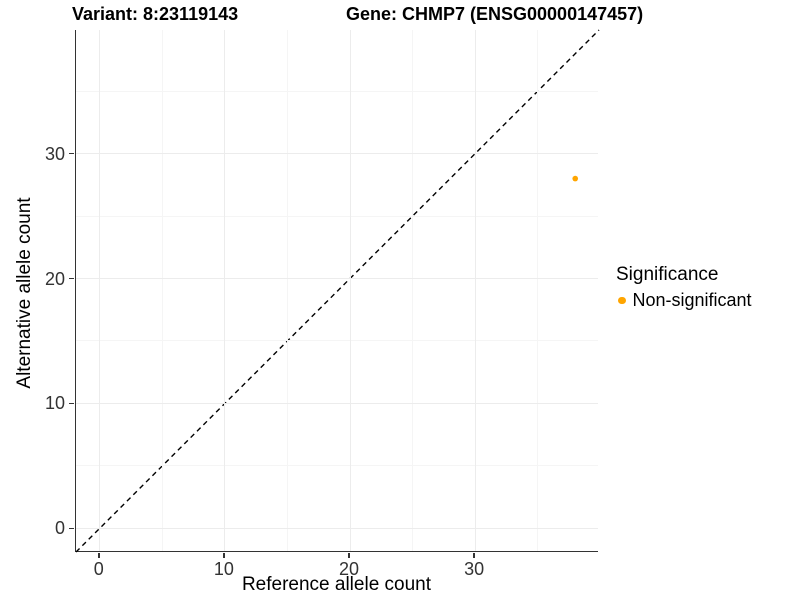 This screenshot has width=800, height=600. Describe the element at coordinates (98, 569) in the screenshot. I see `x-tick-label: 0` at that location.